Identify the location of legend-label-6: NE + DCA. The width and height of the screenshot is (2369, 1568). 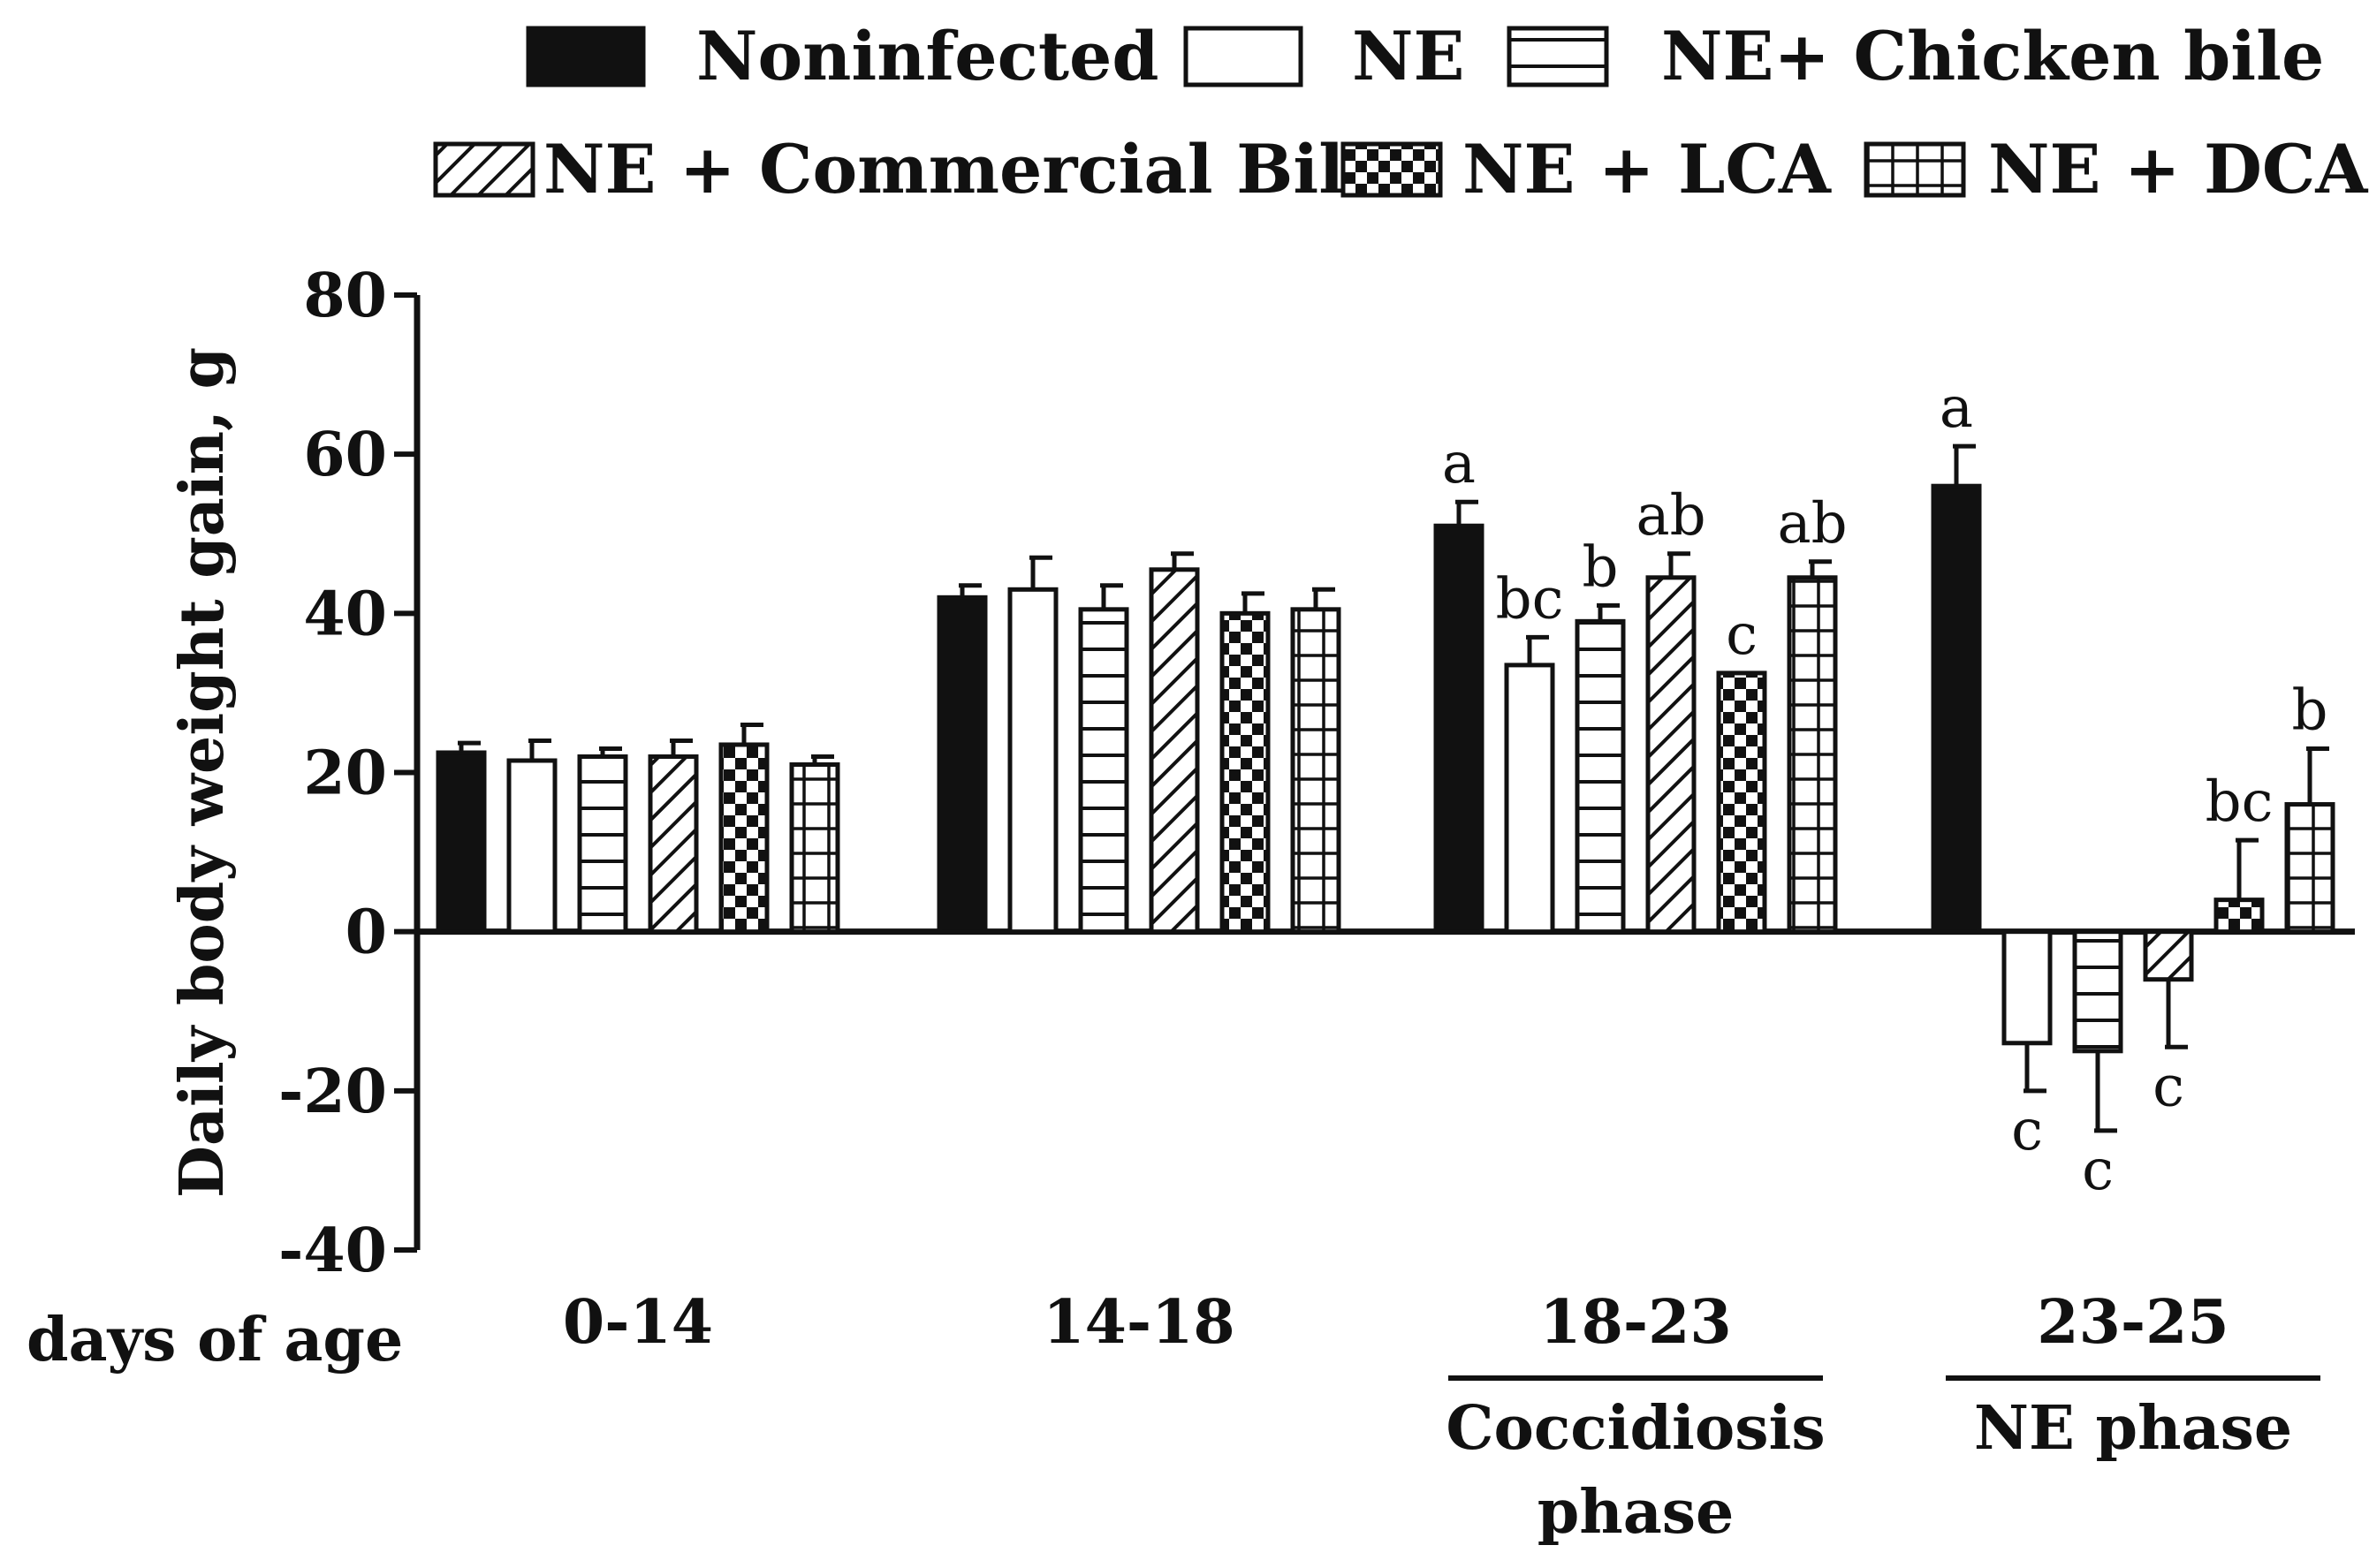
(2178, 169).